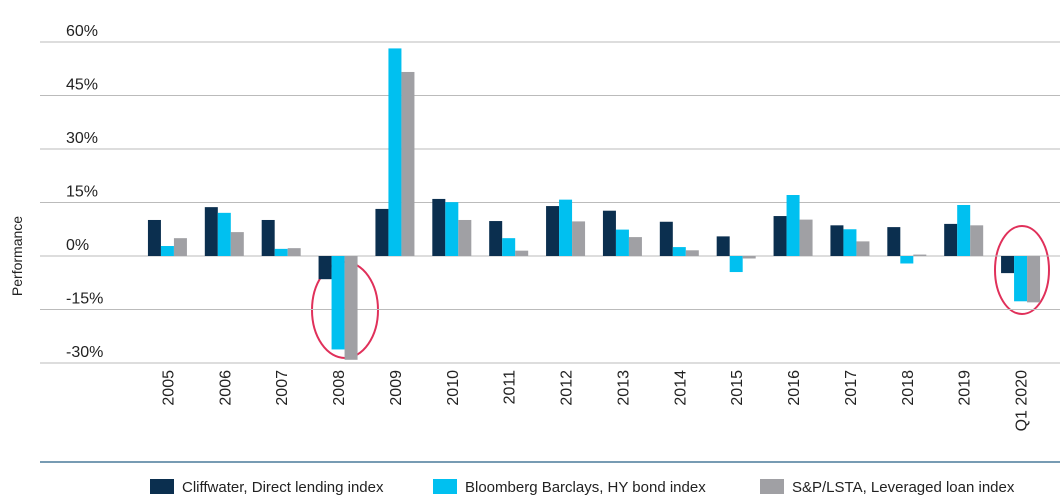 Image resolution: width=1060 pixels, height=498 pixels. Describe the element at coordinates (84, 299) in the screenshot. I see `y-tick-label: -15%` at that location.